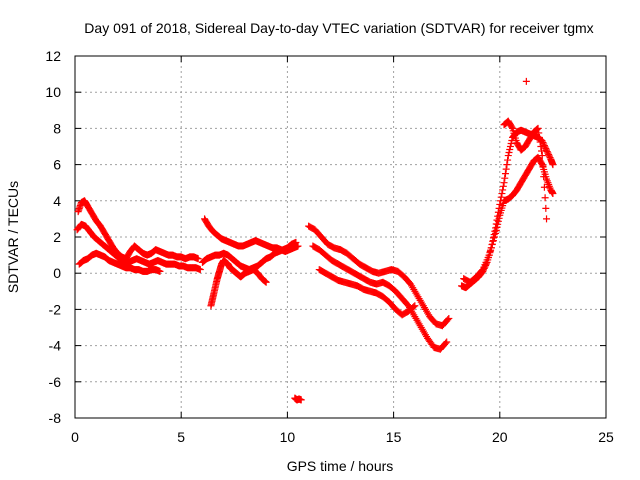 Image resolution: width=640 pixels, height=480 pixels. Describe the element at coordinates (53, 56) in the screenshot. I see `y-tick-label: 12` at that location.